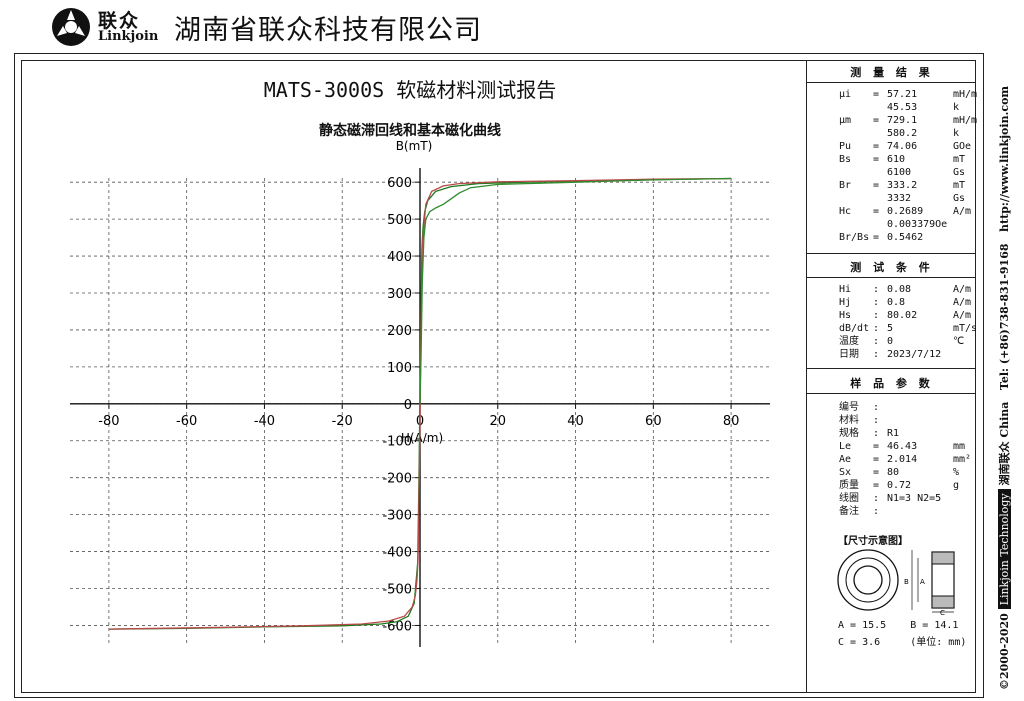  Describe the element at coordinates (911, 434) in the screenshot. I see `sample-row: 规格: R1` at that location.